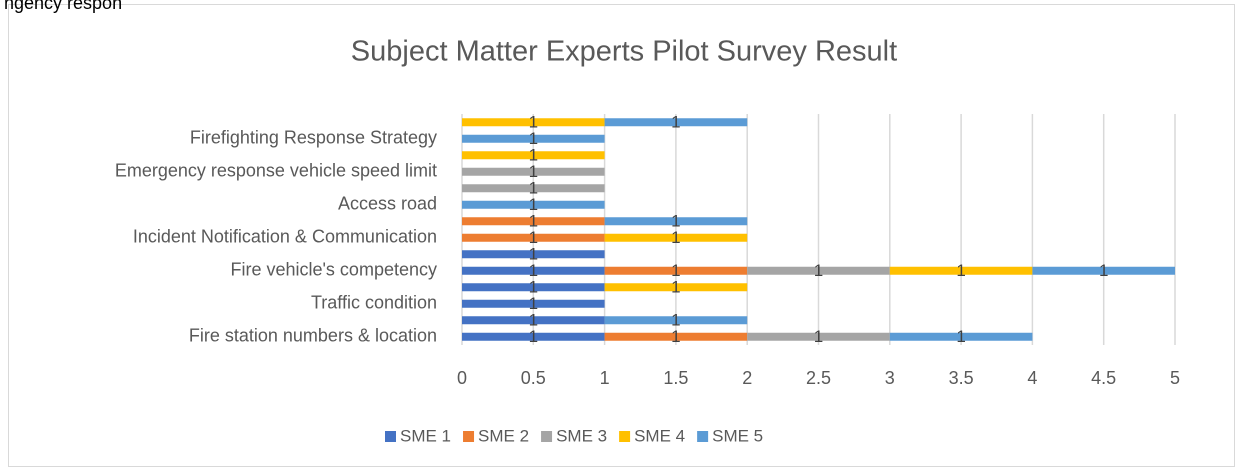  What do you see at coordinates (961, 378) in the screenshot?
I see `x-tick-label: 3.5` at bounding box center [961, 378].